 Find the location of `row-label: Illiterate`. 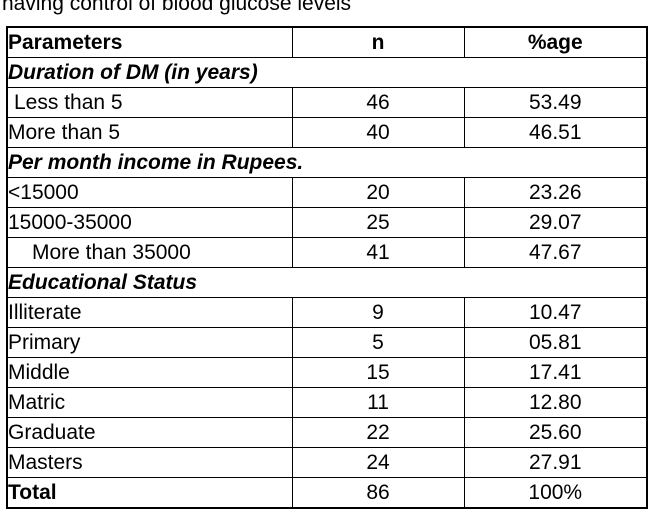

row-label: Illiterate is located at coordinates (149, 312).